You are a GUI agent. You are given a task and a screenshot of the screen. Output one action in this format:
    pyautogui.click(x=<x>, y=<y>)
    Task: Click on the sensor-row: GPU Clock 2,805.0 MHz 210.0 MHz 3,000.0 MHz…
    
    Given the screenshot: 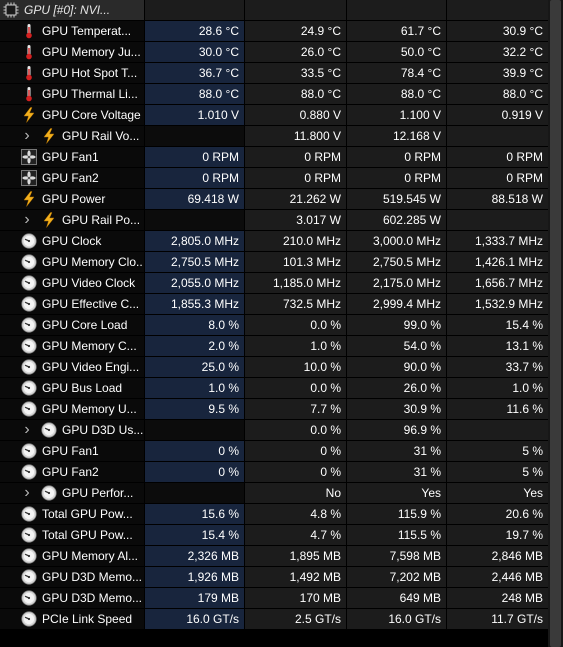 What is the action you would take?
    pyautogui.click(x=274, y=241)
    